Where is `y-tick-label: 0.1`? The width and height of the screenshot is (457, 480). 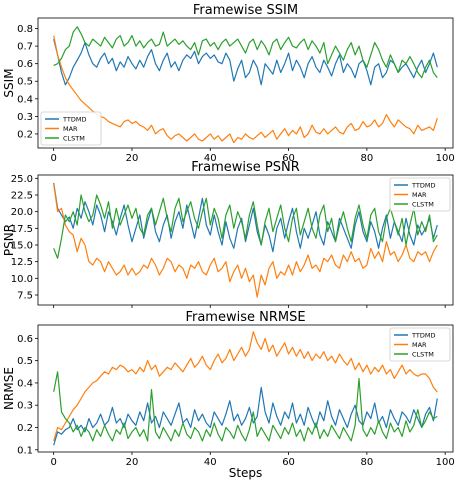
y-tick-label: 0.1 is located at coordinates (25, 450).